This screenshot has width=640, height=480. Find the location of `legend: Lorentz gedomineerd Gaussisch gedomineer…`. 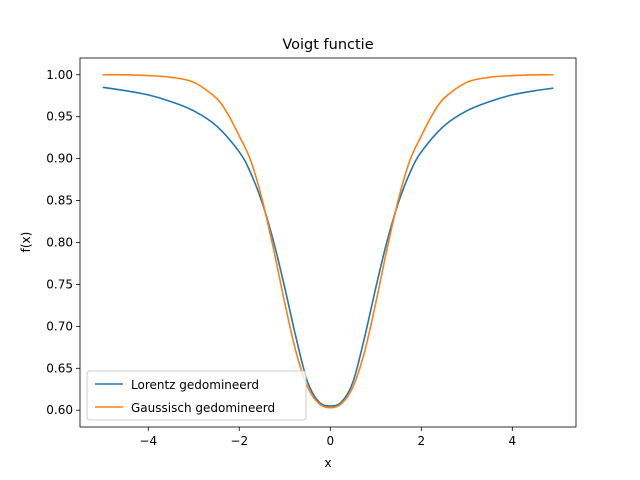

legend: Lorentz gedomineerd Gaussisch gedomineer… is located at coordinates (196, 395).